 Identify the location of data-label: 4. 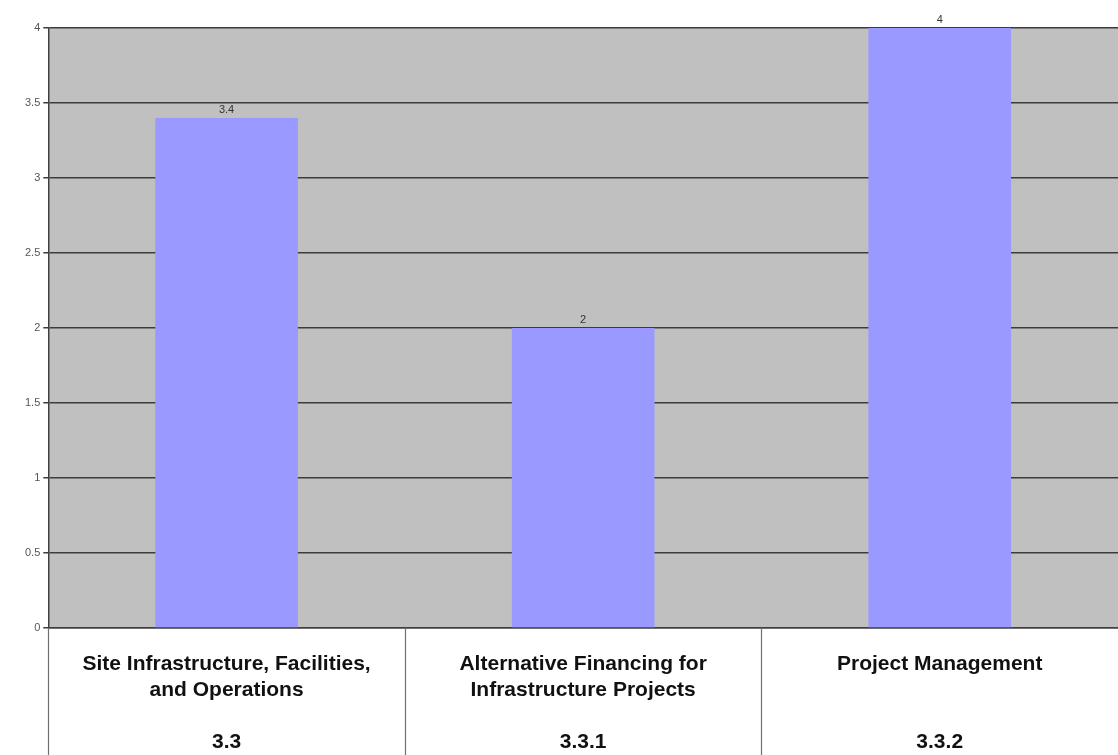
(939, 18).